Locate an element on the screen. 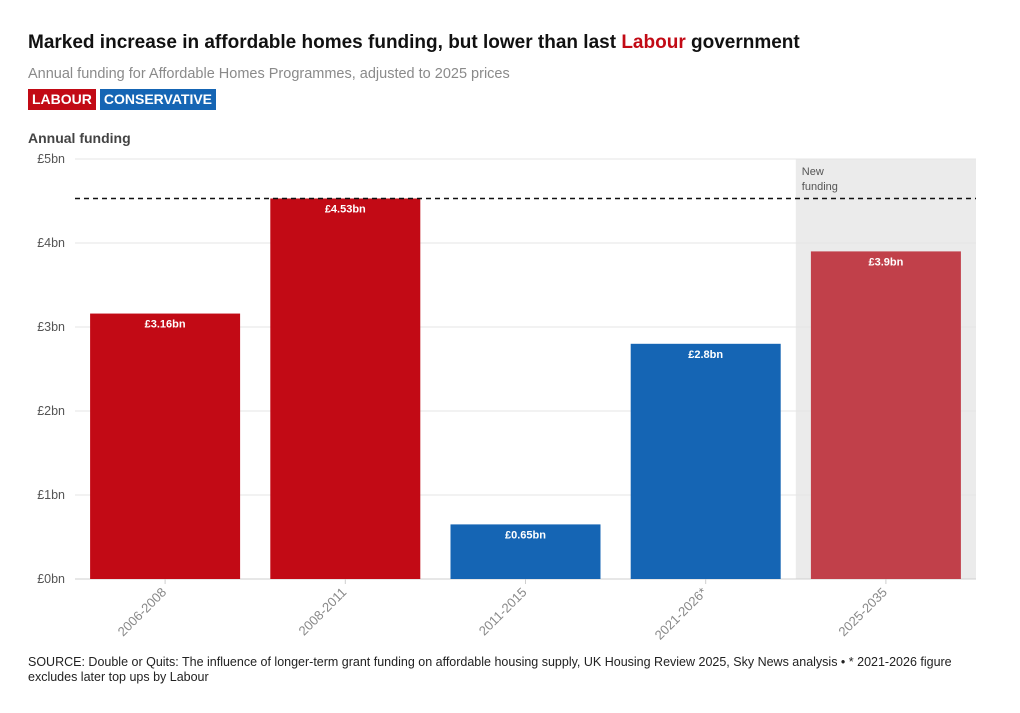 This screenshot has height=713, width=1020. y-axis-title: Annual funding is located at coordinates (79, 138).